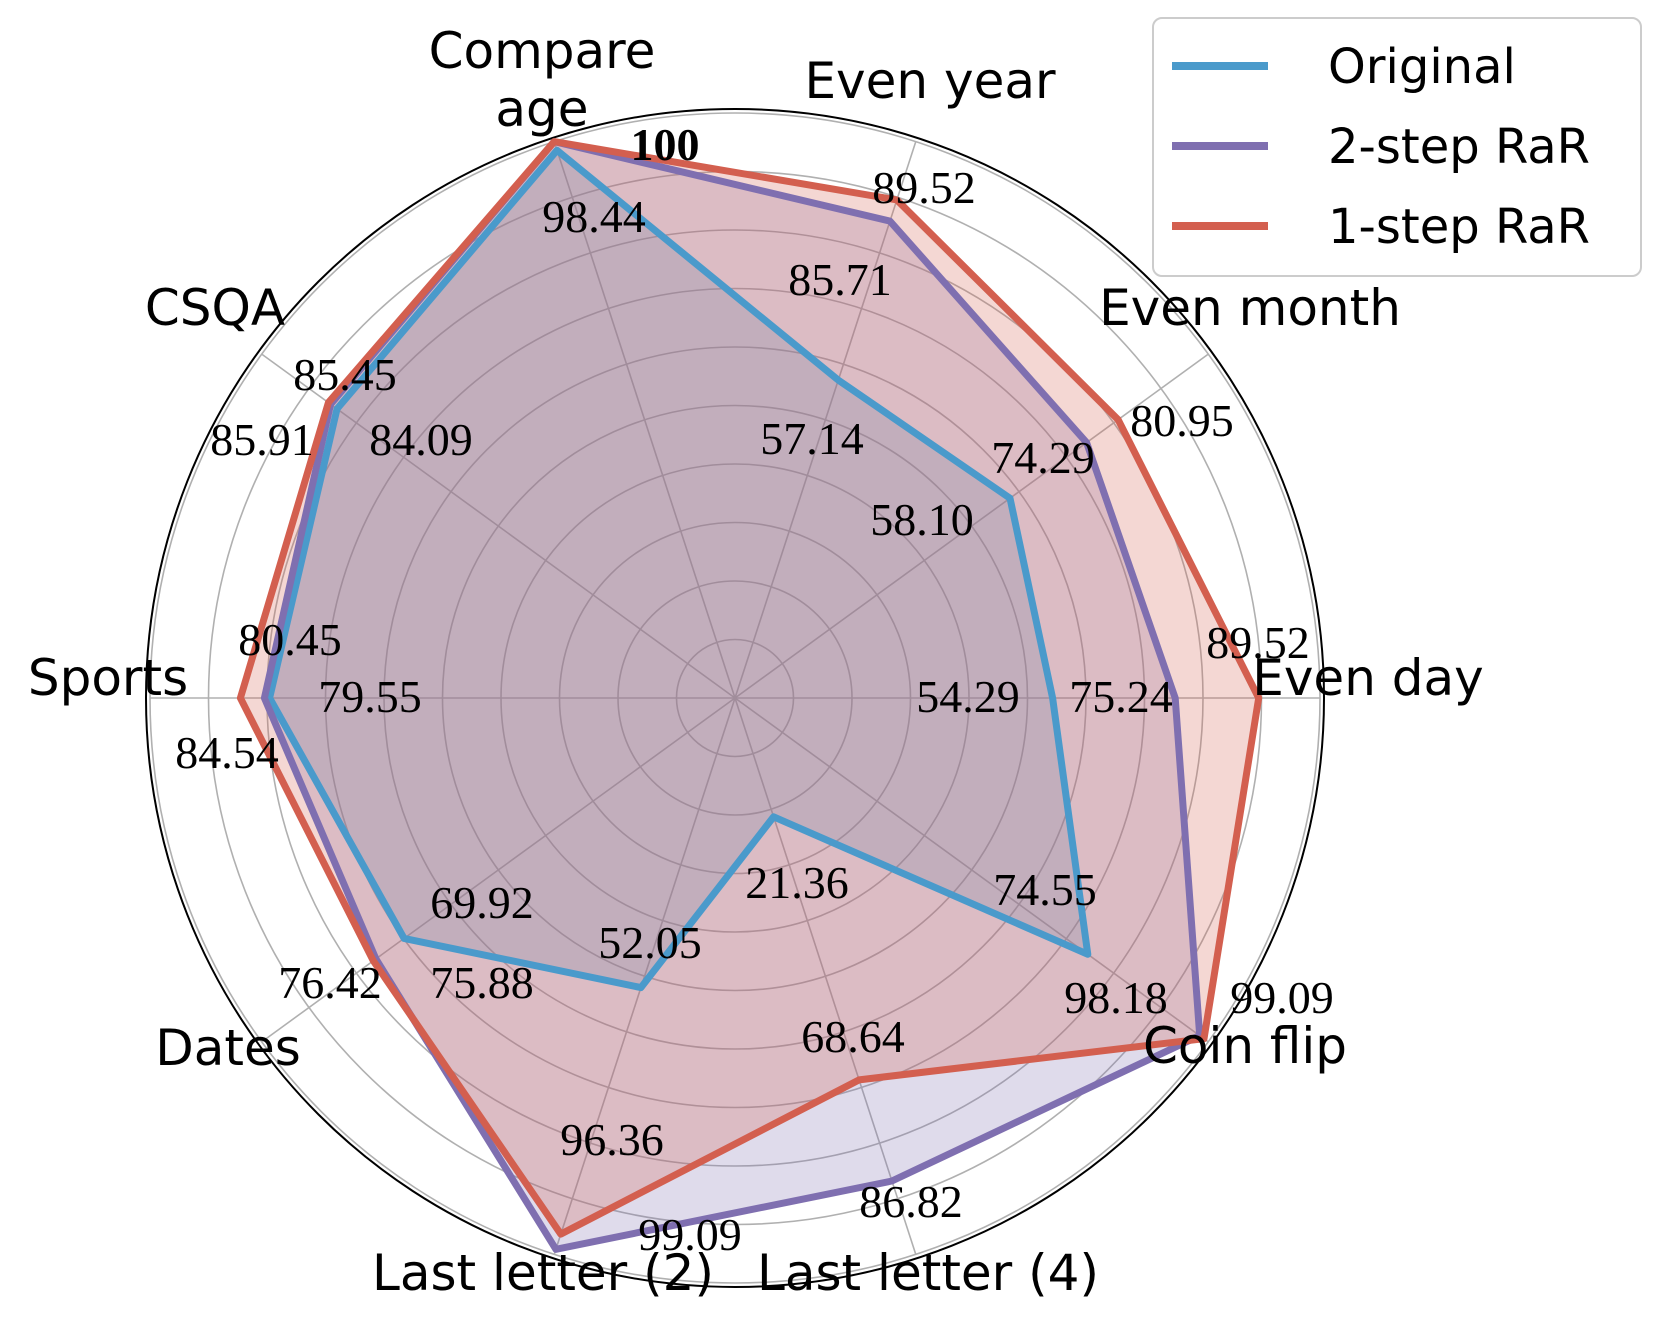 Image resolution: width=1659 pixels, height=1335 pixels. Describe the element at coordinates (594, 216) in the screenshot. I see `value-label: 98.44` at that location.